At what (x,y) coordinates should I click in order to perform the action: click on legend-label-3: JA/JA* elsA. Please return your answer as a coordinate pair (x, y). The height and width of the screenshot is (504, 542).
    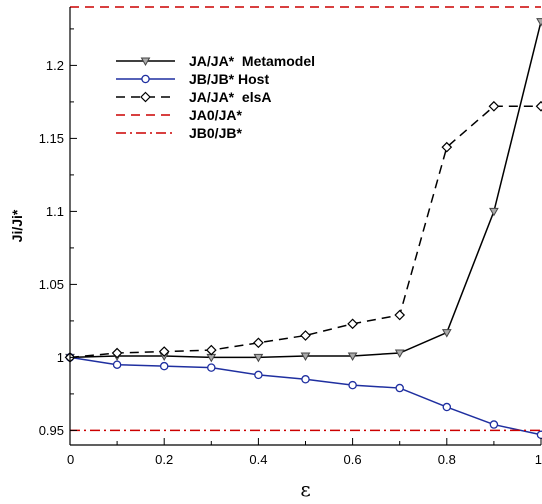
    Looking at the image, I should click on (230, 97).